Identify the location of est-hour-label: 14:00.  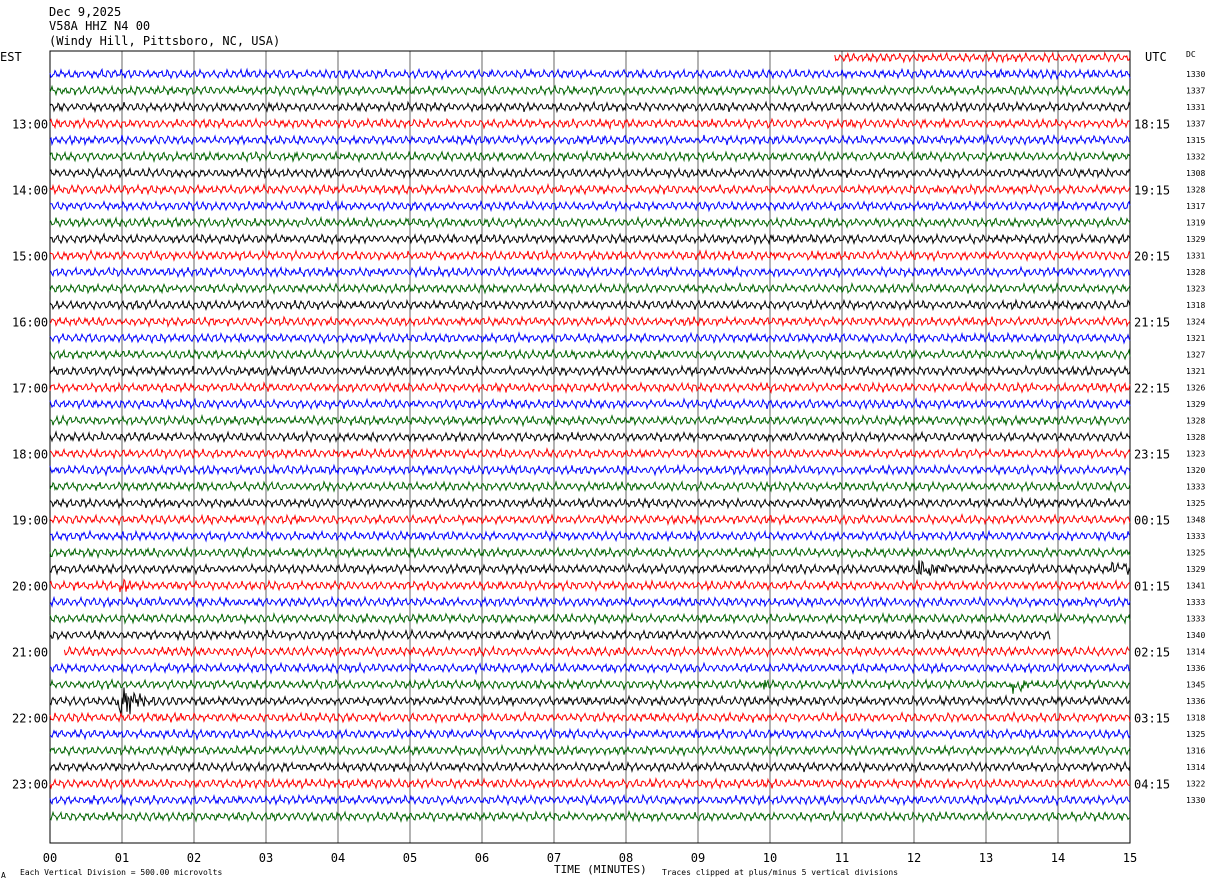
(30, 191).